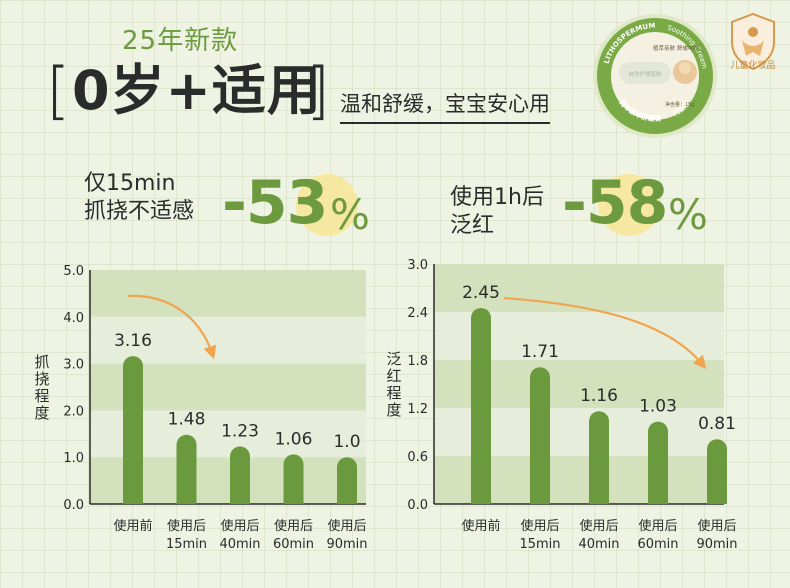  I want to click on headline-subtitle: 温和舒缓，宝宝安心用, so click(445, 106).